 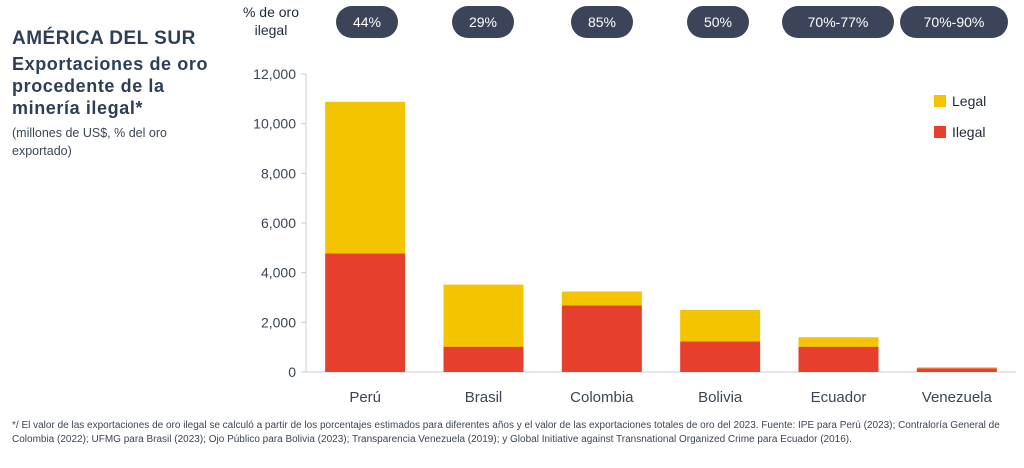 What do you see at coordinates (969, 101) in the screenshot?
I see `legend-label-legal: Legal` at bounding box center [969, 101].